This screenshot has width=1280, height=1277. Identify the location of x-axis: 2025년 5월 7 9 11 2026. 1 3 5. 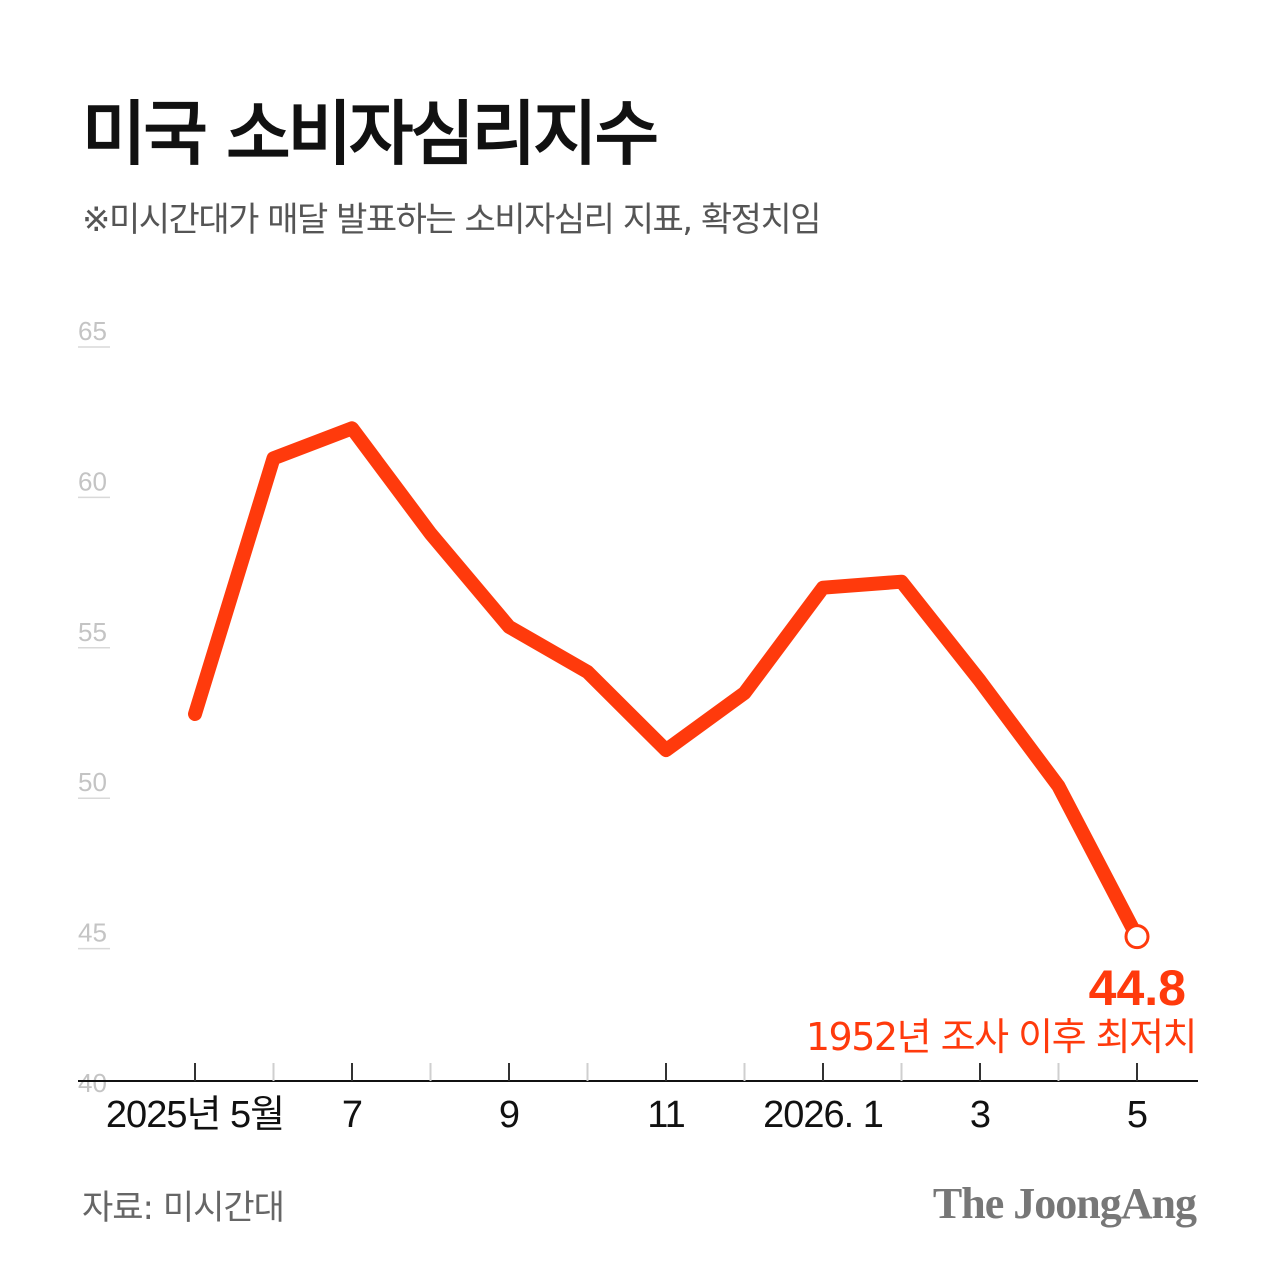
(638, 1099).